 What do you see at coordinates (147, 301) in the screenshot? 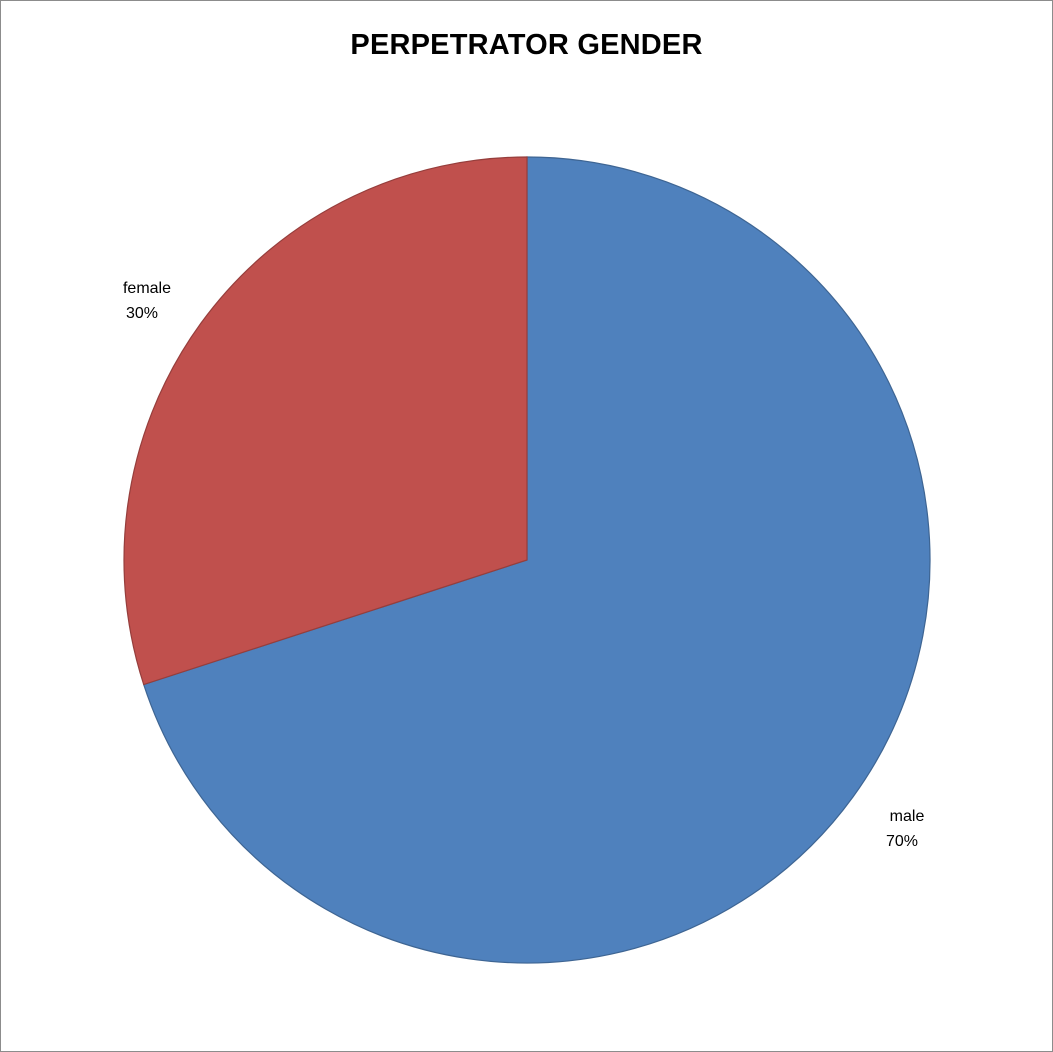
I see `data-label-female: female 30%` at bounding box center [147, 301].